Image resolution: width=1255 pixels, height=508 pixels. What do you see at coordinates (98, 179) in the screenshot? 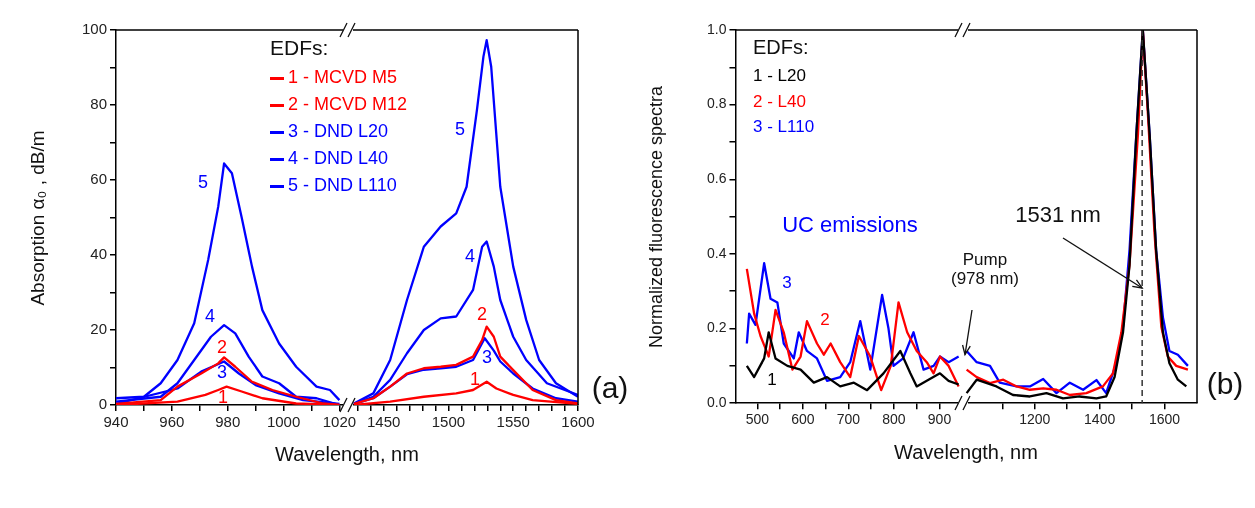
I see `y-tick-label: 60` at bounding box center [98, 179].